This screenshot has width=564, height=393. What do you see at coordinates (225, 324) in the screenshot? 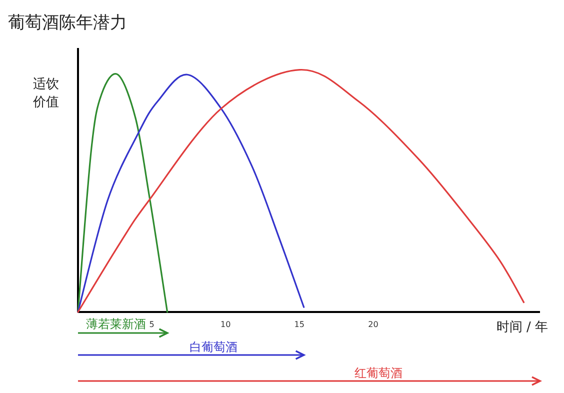
I see `x-tick-label: 10` at bounding box center [225, 324].